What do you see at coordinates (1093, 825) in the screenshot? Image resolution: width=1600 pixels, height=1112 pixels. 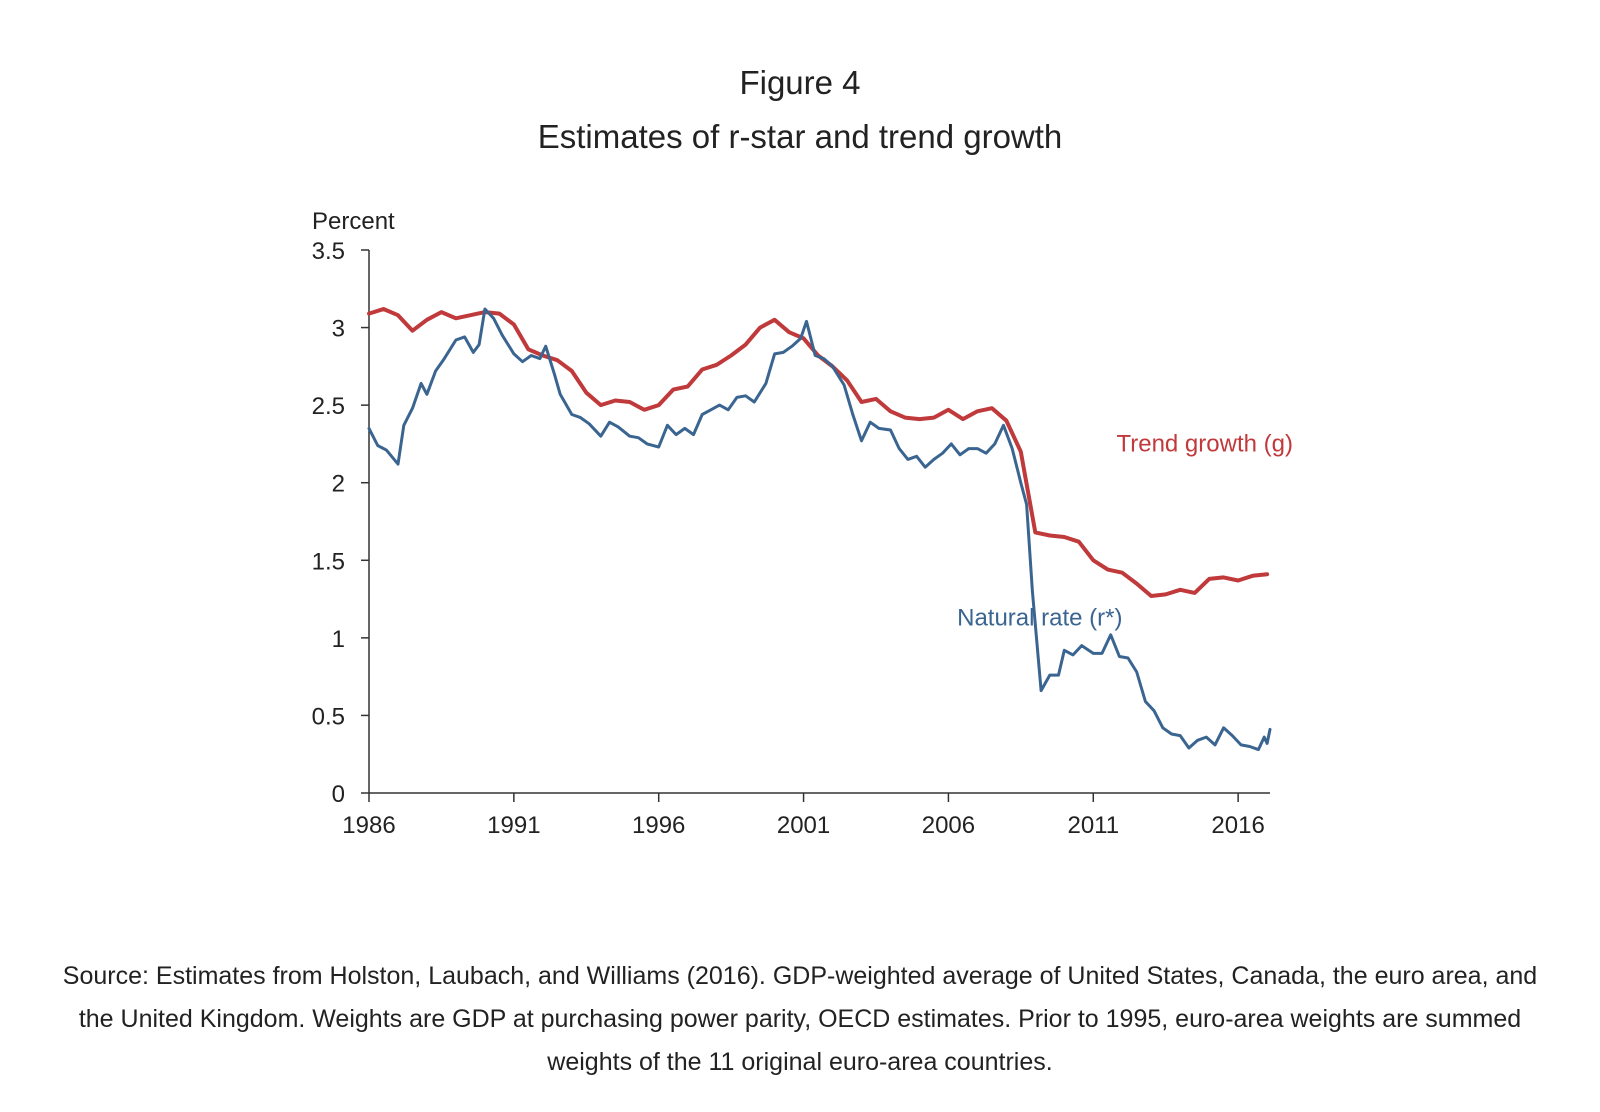 I see `x-tick-label: 2011` at bounding box center [1093, 825].